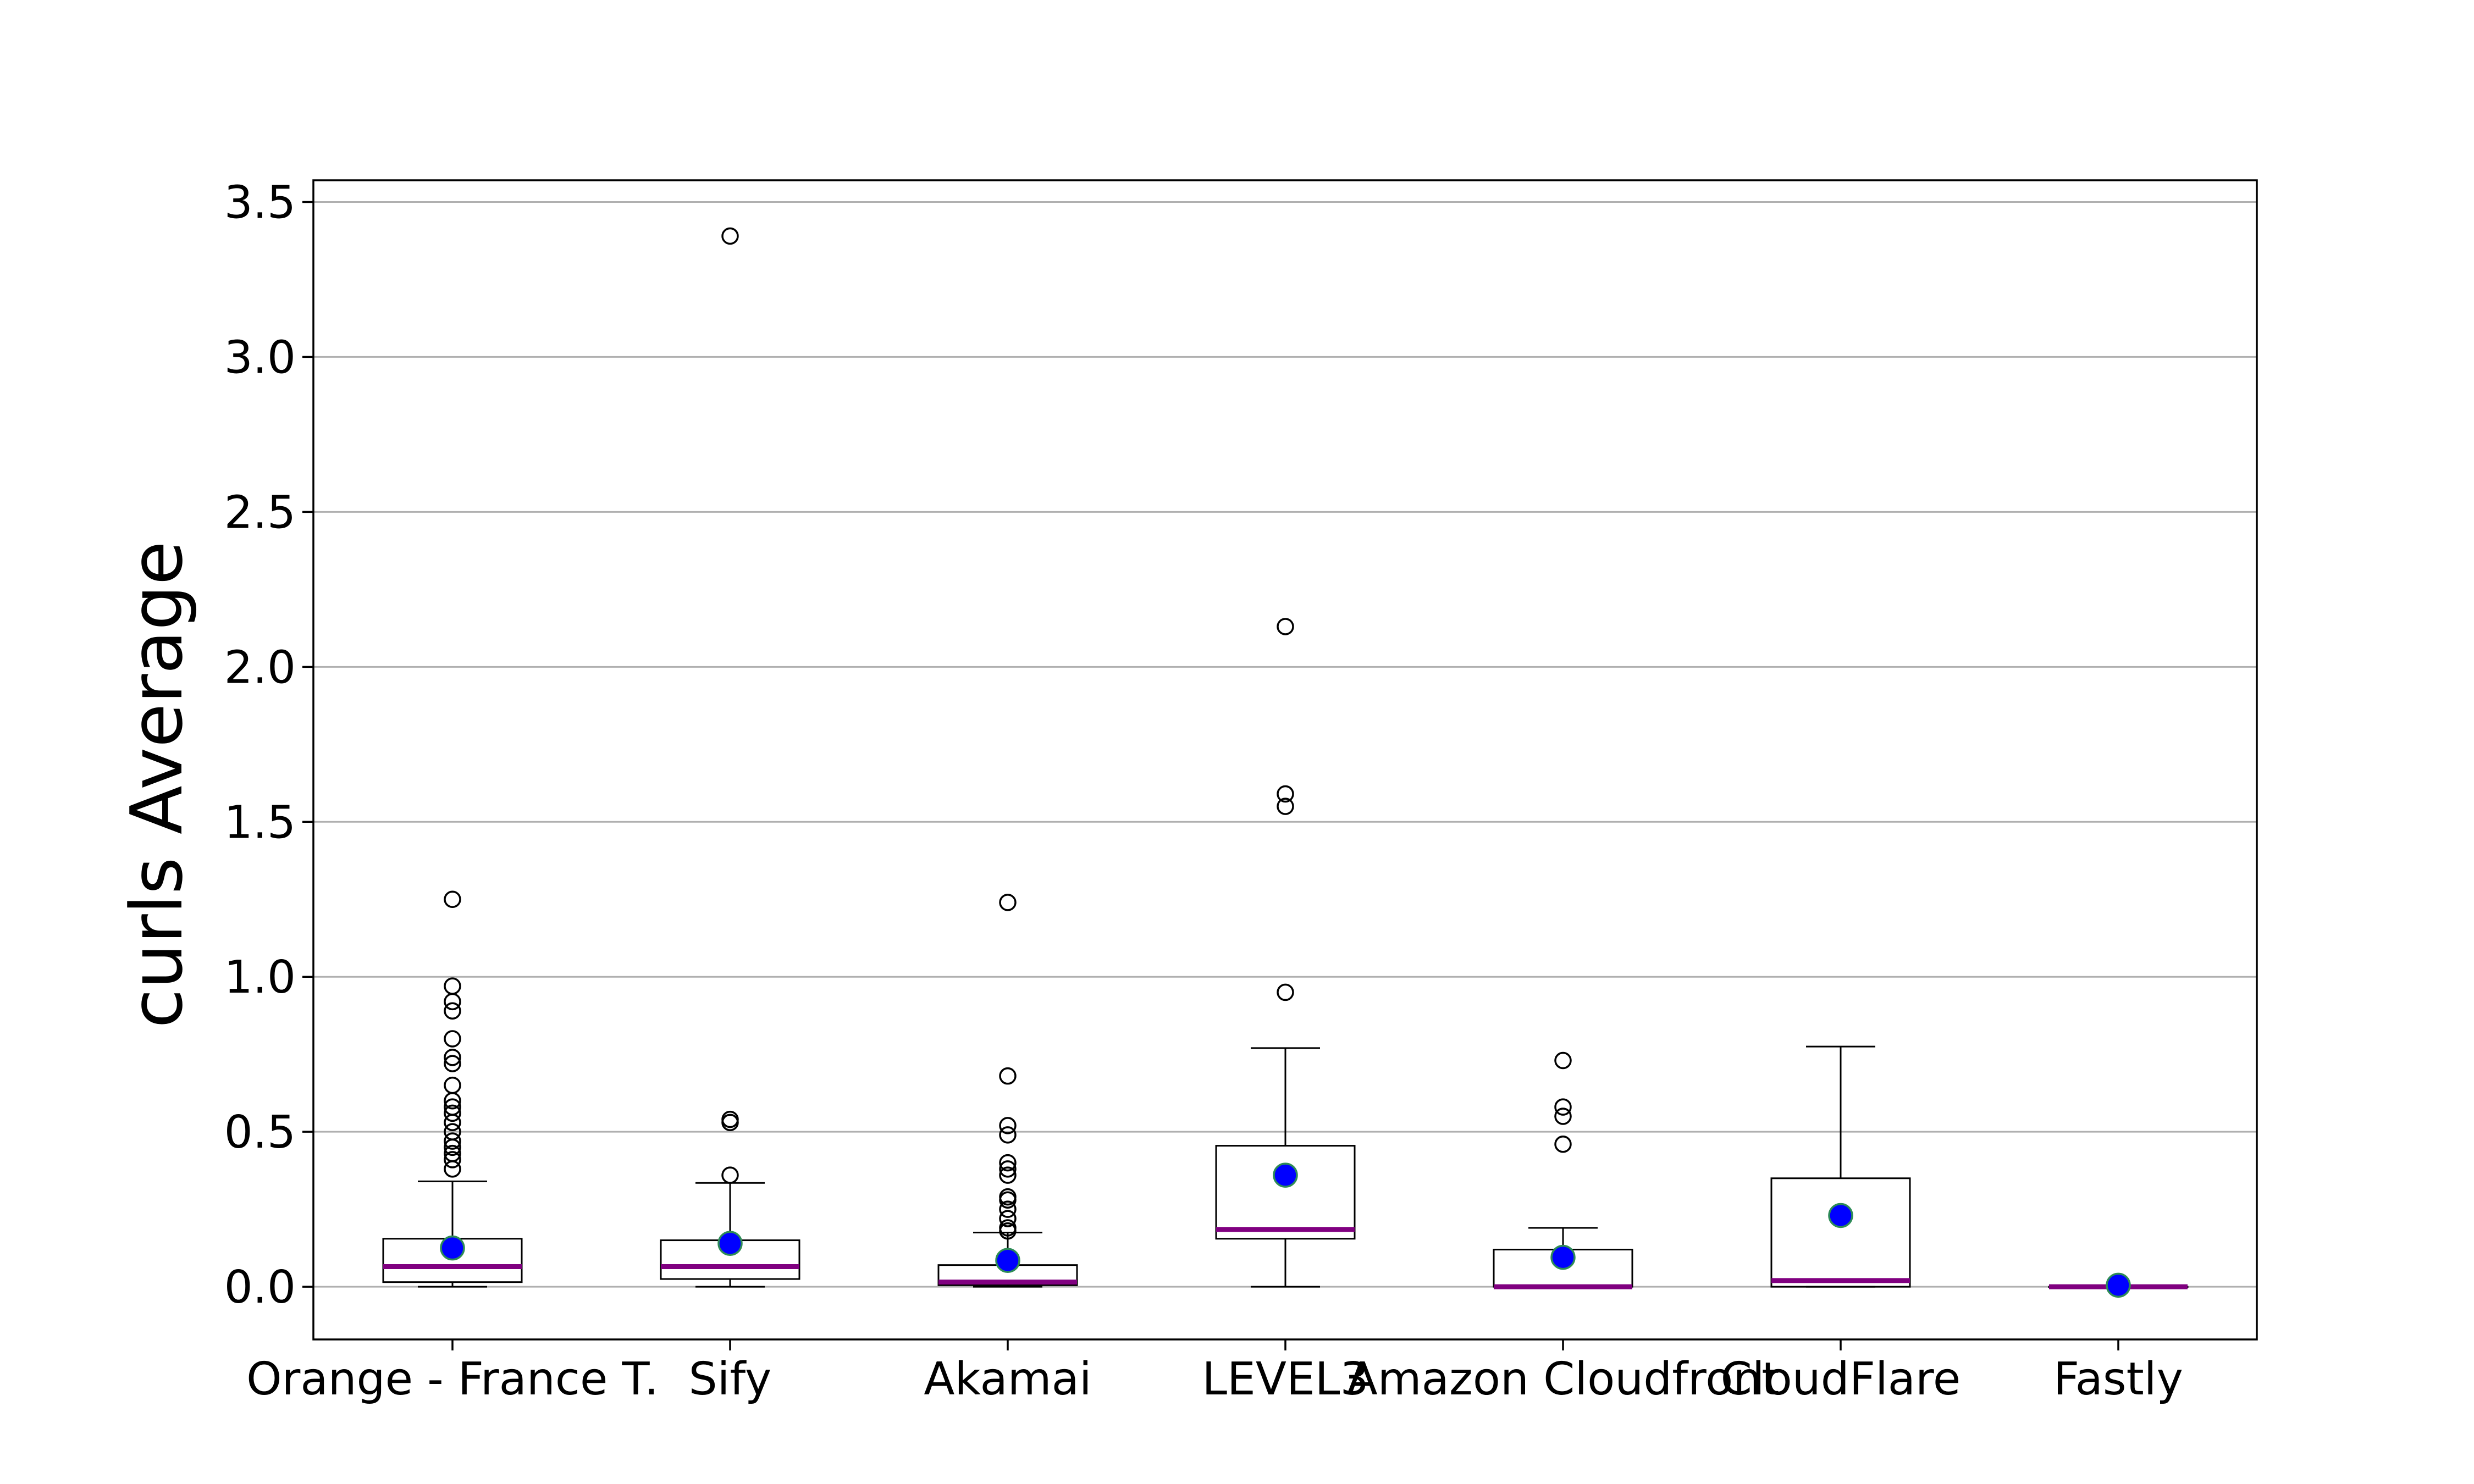 This screenshot has height=1484, width=2474. What do you see at coordinates (260, 202) in the screenshot?
I see `y-tick-label: 3.5` at bounding box center [260, 202].